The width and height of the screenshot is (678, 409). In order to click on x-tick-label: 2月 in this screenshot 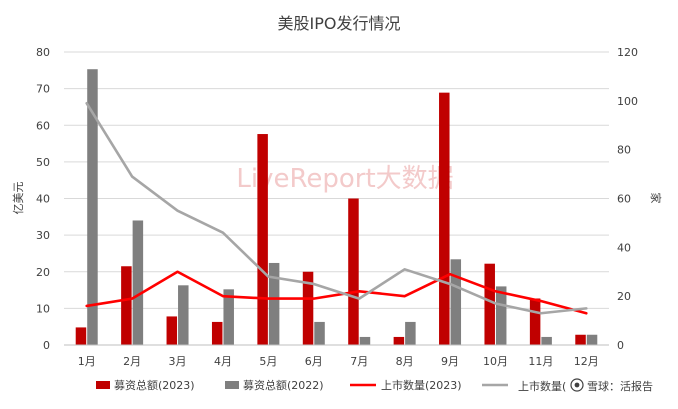, I will do `click(132, 361)`.